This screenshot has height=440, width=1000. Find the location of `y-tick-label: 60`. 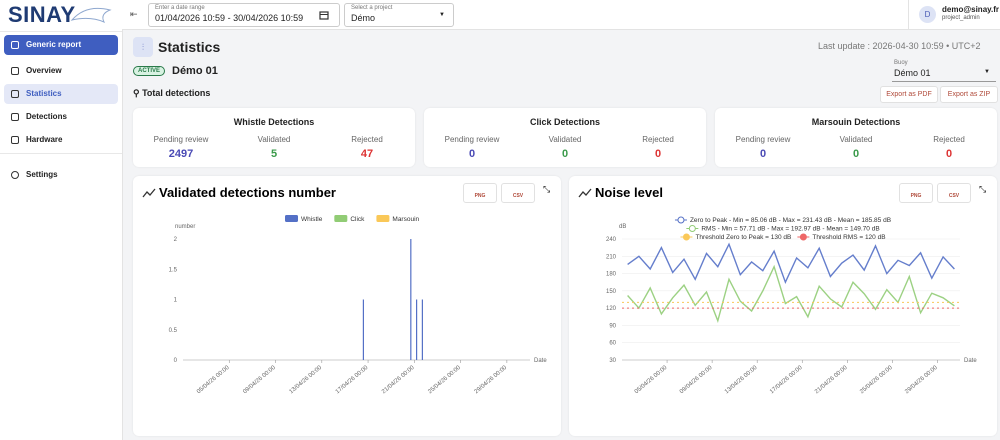

y-tick-label: 60 is located at coordinates (612, 344).